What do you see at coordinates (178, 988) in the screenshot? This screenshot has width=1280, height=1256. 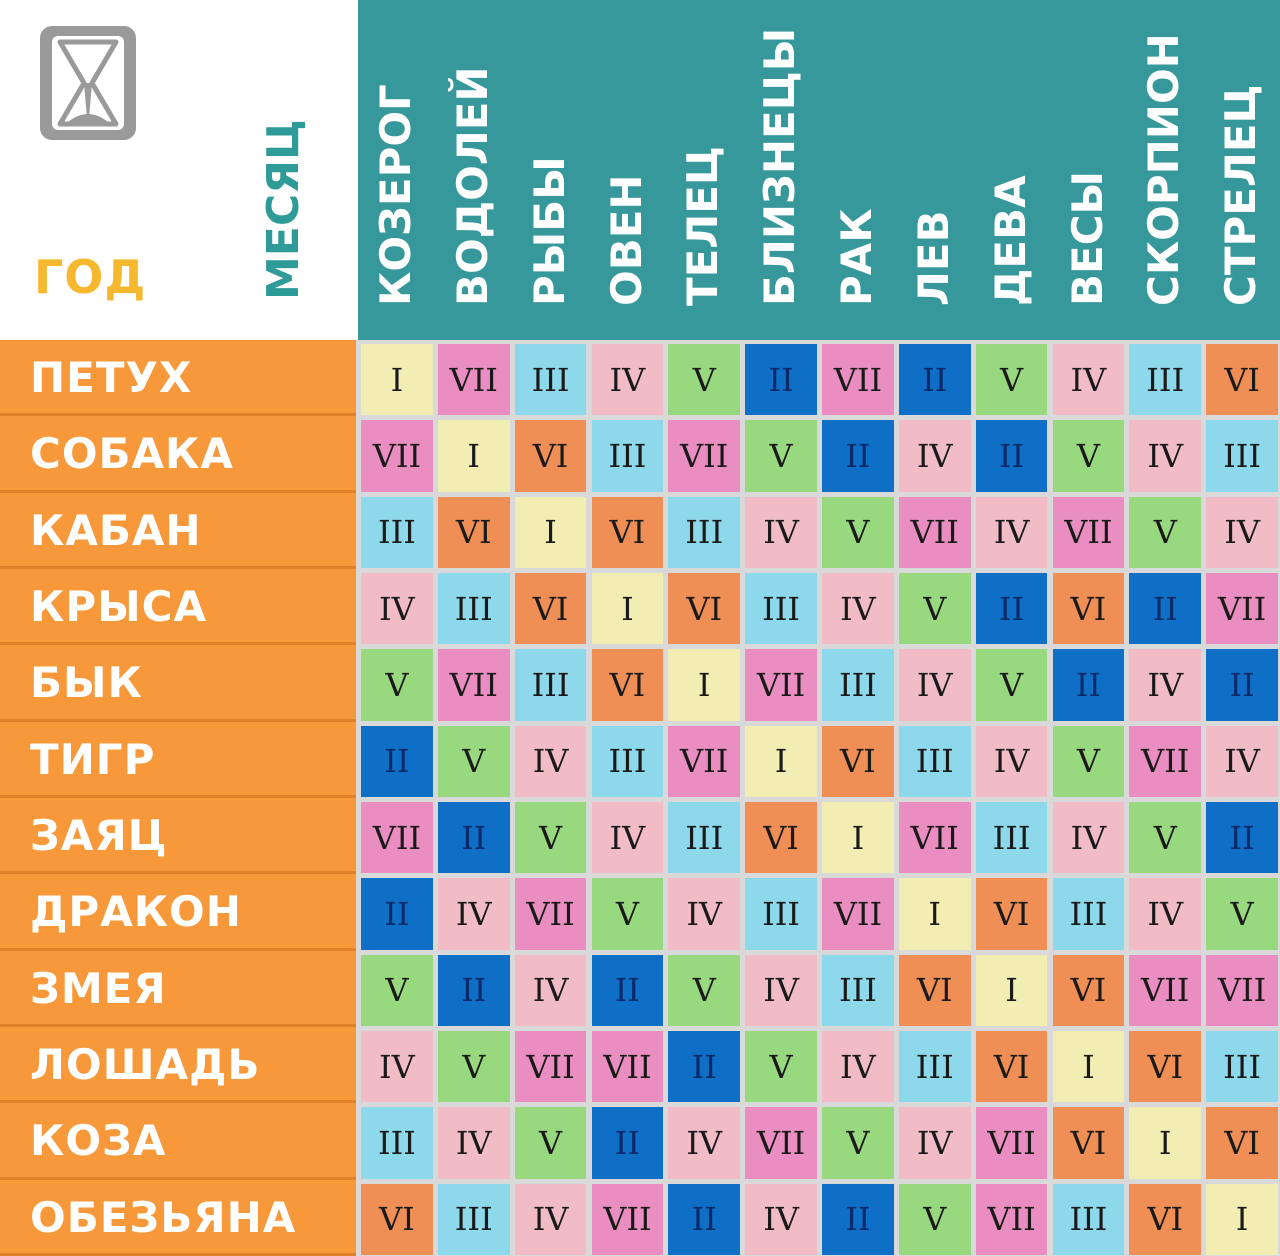 I see `year-label-9: ЗМЕЯ` at bounding box center [178, 988].